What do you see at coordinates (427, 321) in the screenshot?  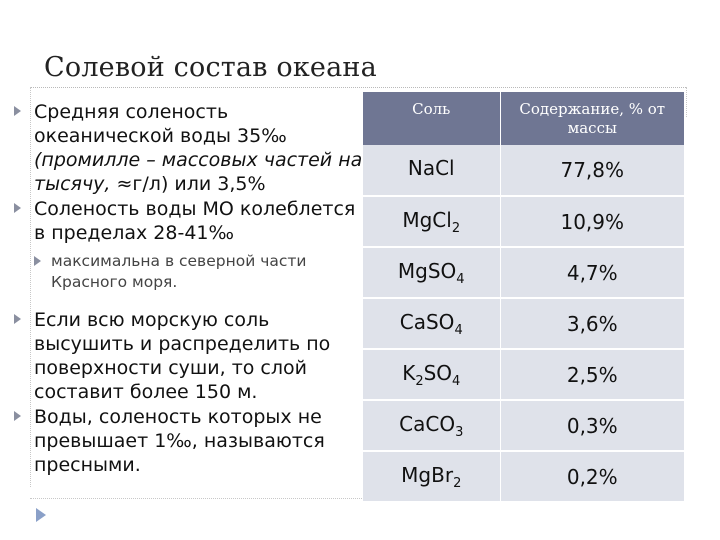 I see `formula-part: CaSO` at bounding box center [427, 321].